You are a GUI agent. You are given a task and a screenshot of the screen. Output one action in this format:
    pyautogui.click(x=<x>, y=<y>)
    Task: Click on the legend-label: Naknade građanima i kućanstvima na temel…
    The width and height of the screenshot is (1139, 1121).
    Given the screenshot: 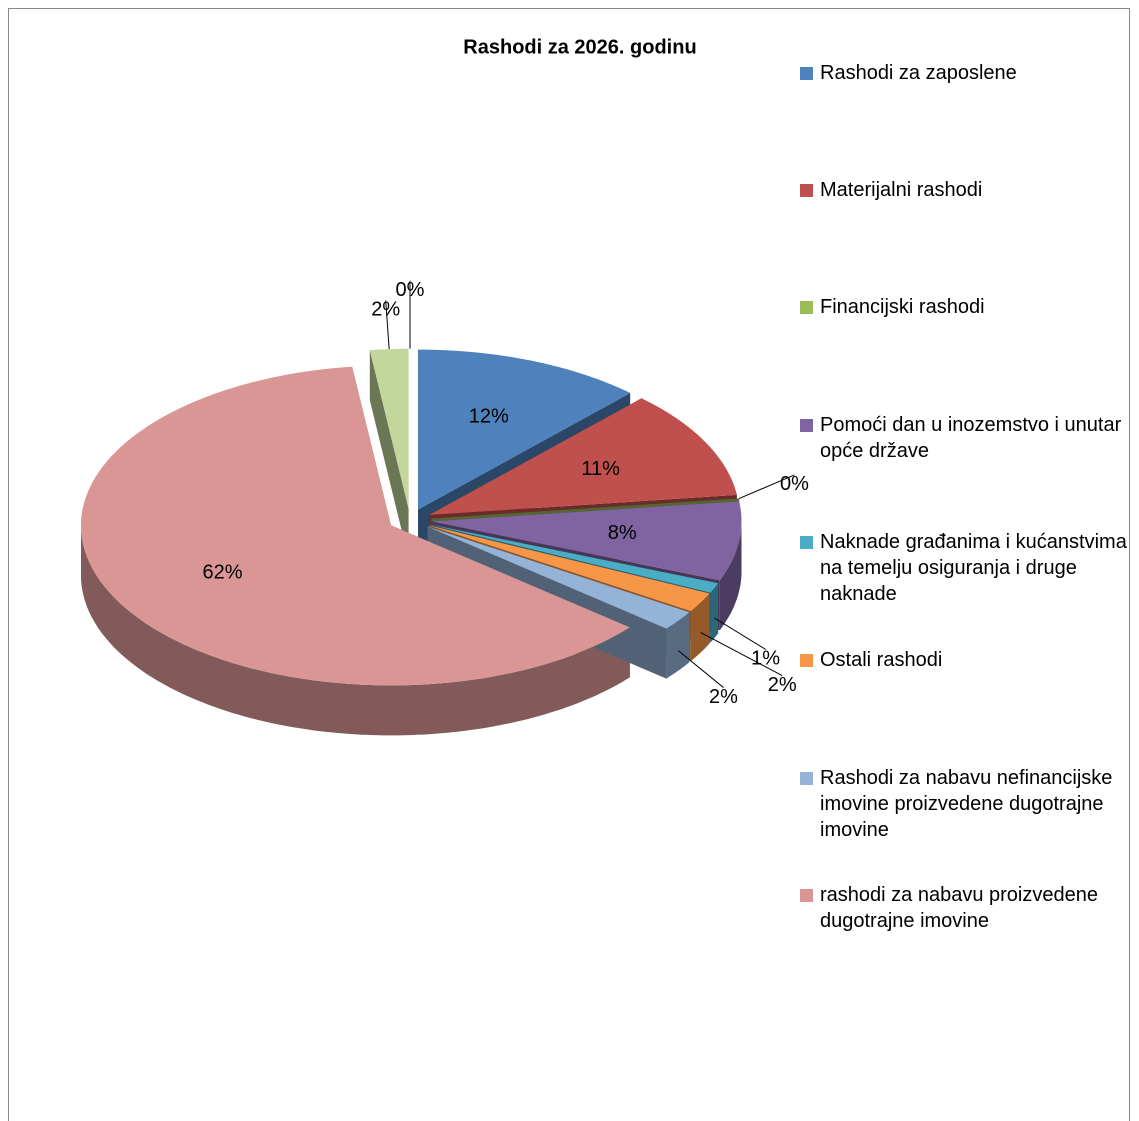 What is the action you would take?
    pyautogui.click(x=973, y=568)
    